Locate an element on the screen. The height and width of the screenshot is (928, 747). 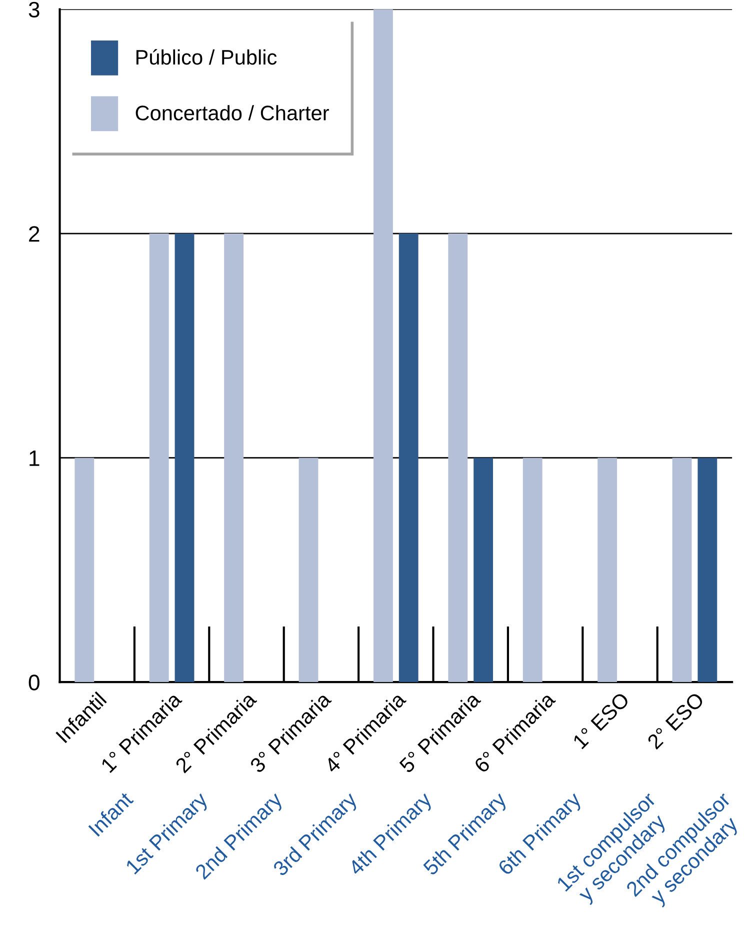
y-tick-label: 3 is located at coordinates (34, 10).